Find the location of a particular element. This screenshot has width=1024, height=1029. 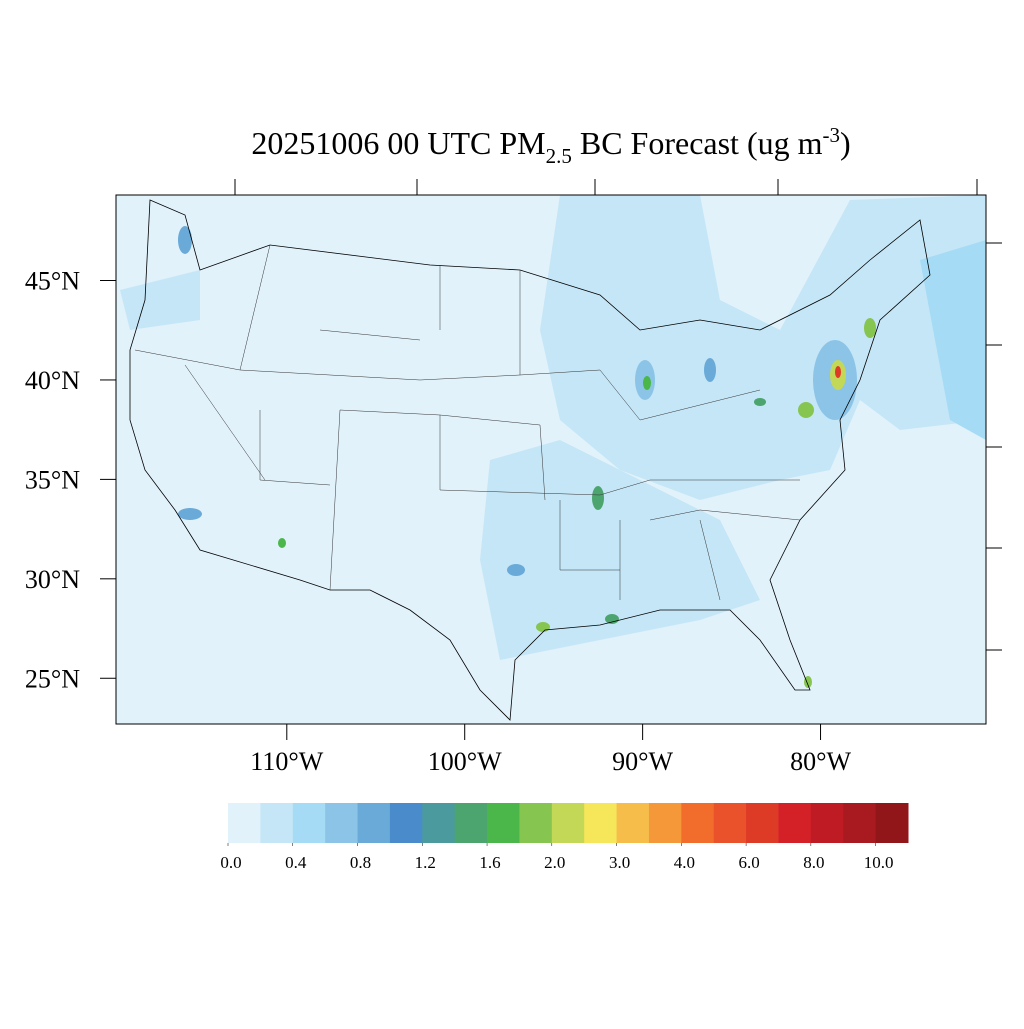

title-superscript: -3 is located at coordinates (831, 135).